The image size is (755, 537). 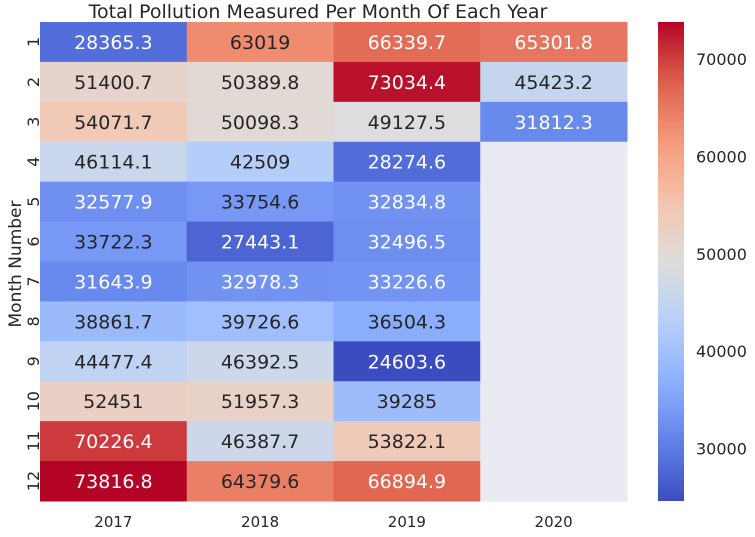 I want to click on x-tick-label: 2017, so click(x=113, y=522).